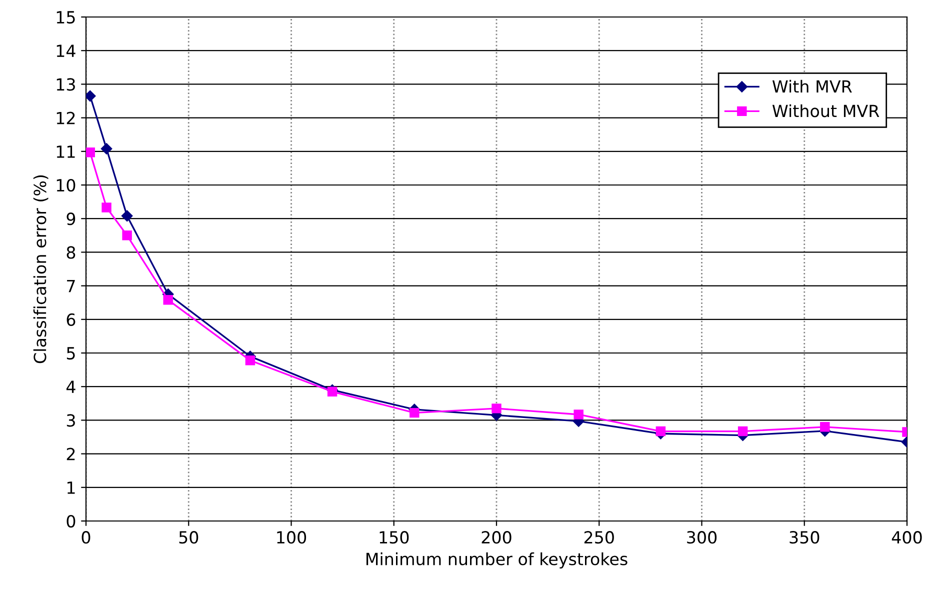 Image resolution: width=925 pixels, height=596 pixels. What do you see at coordinates (497, 560) in the screenshot?
I see `x-axis-title: Minimum number of keystrokes` at bounding box center [497, 560].